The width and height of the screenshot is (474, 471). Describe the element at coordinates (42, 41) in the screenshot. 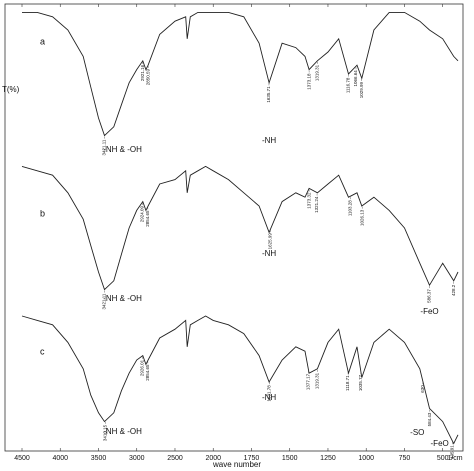

I see `series-label: a` at that location.